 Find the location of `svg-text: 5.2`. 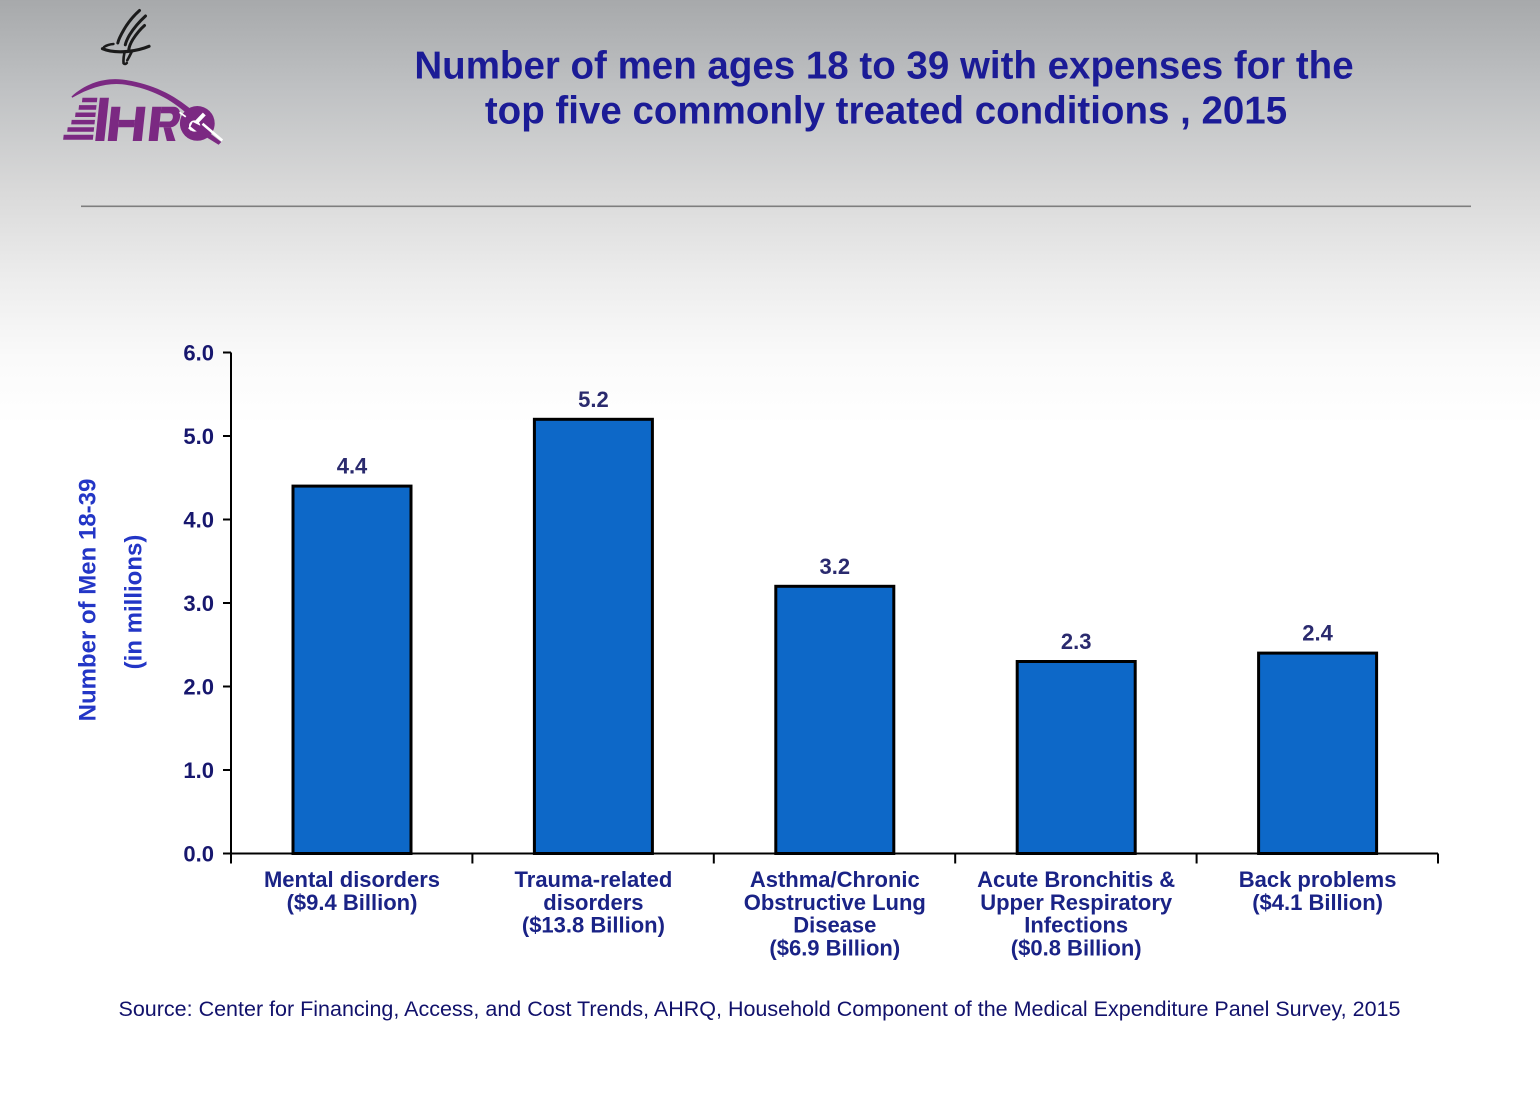

svg-text: 5.2 is located at coordinates (593, 399).